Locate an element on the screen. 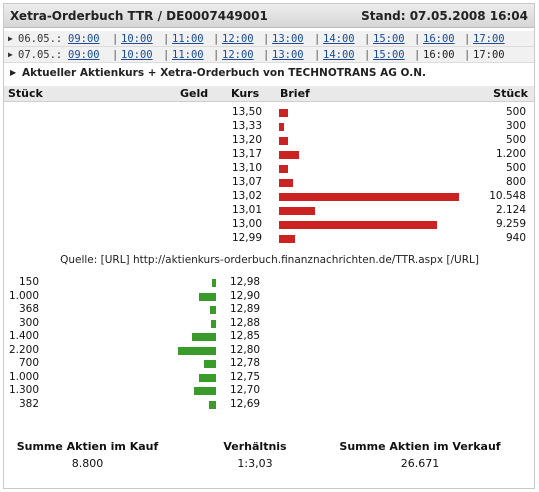 The height and width of the screenshot is (492, 539). time-label: 17:00 is located at coordinates (489, 55).